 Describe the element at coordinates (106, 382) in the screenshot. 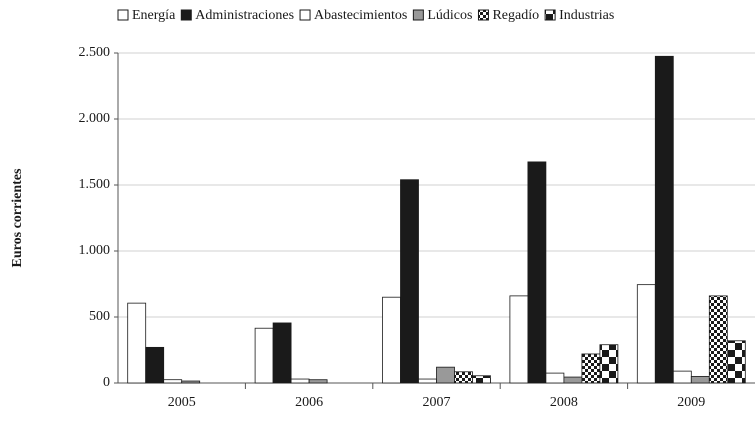

I see `y-tick-label: 0` at that location.